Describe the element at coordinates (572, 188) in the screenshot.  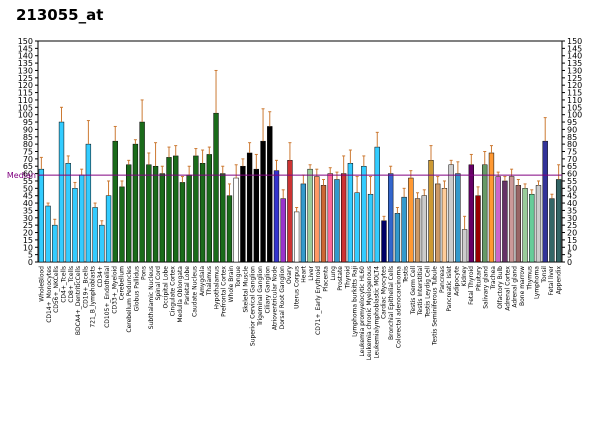
I see `y-tick-label-right: 50` at that location.